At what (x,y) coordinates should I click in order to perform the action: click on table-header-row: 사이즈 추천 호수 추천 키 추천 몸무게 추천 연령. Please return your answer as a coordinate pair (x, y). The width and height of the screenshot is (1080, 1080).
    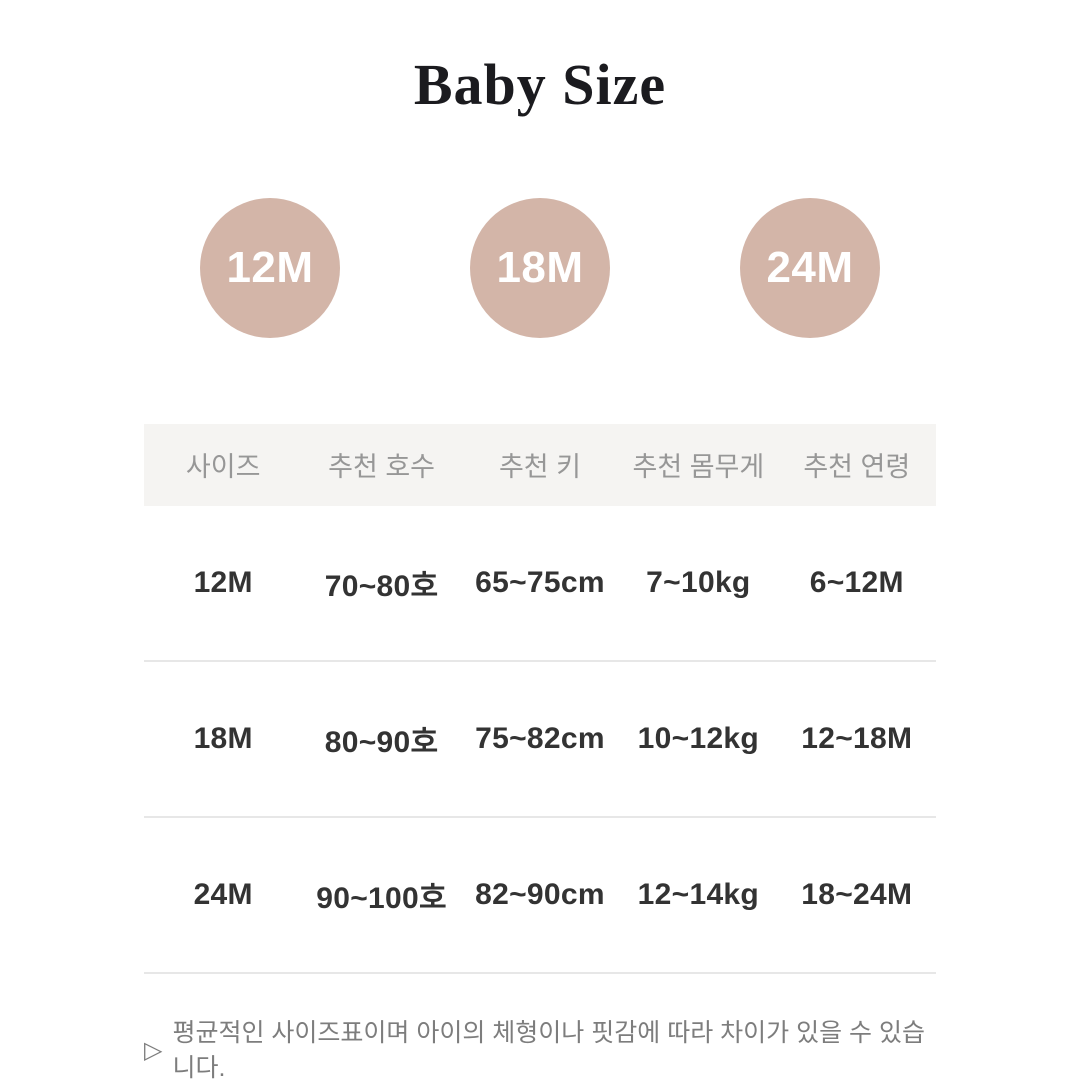
    Looking at the image, I should click on (540, 464).